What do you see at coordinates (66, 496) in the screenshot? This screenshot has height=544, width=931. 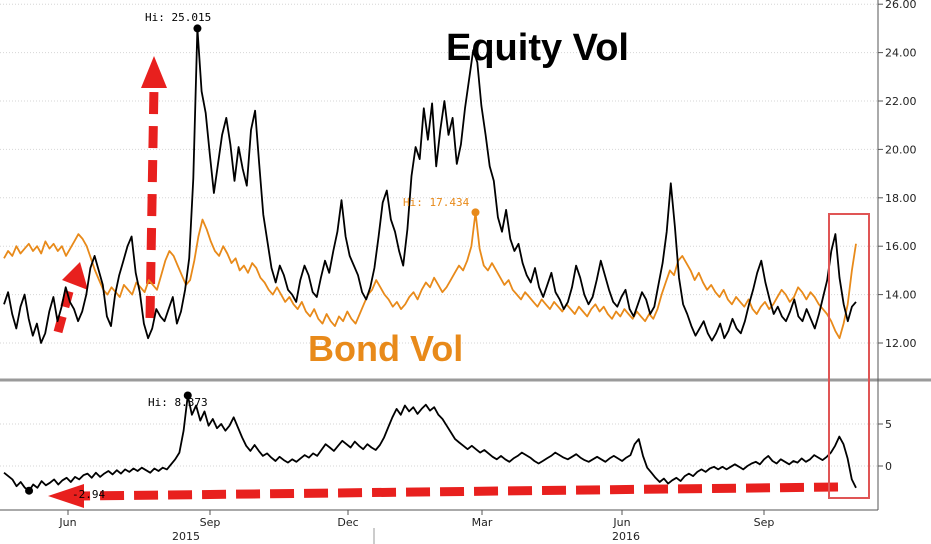 I see `arrow-bottom-head` at bounding box center [66, 496].